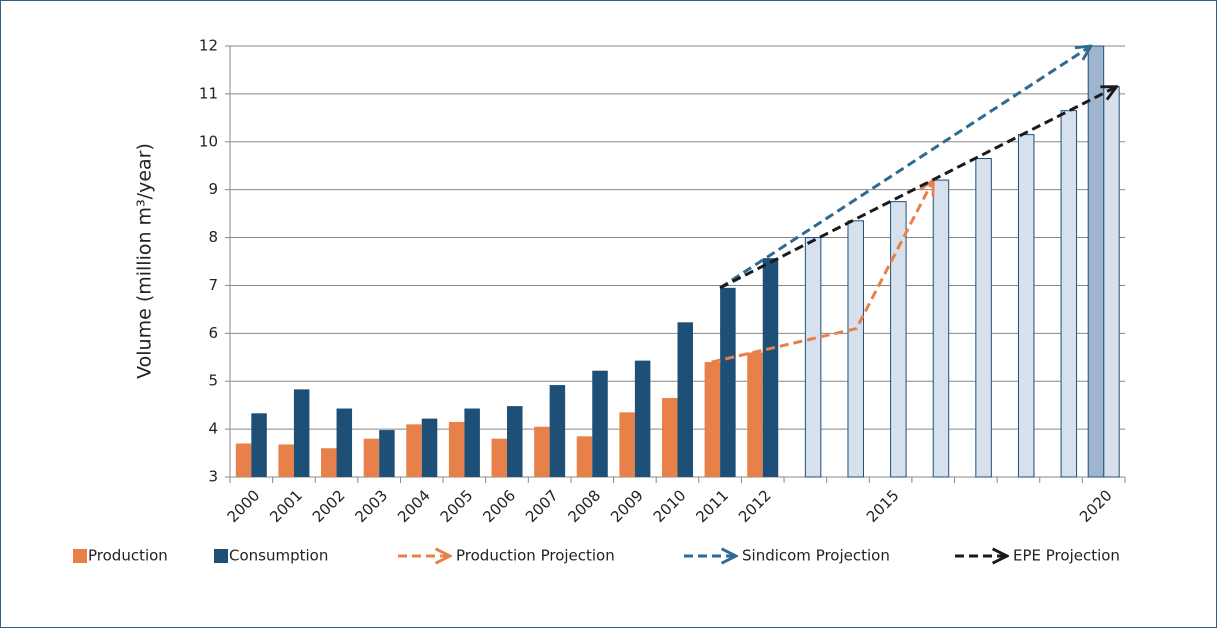  I want to click on y-tick-label: 9, so click(213, 189).